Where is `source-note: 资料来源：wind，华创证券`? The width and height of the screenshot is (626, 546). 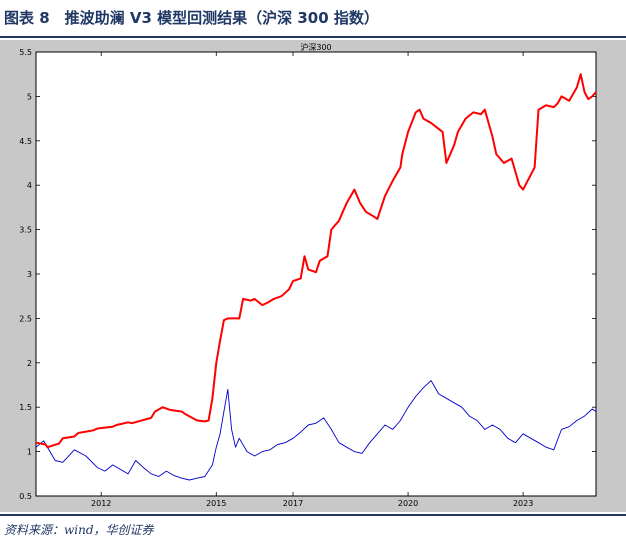 source-note: 资料来源：wind，华创证券 is located at coordinates (79, 530).